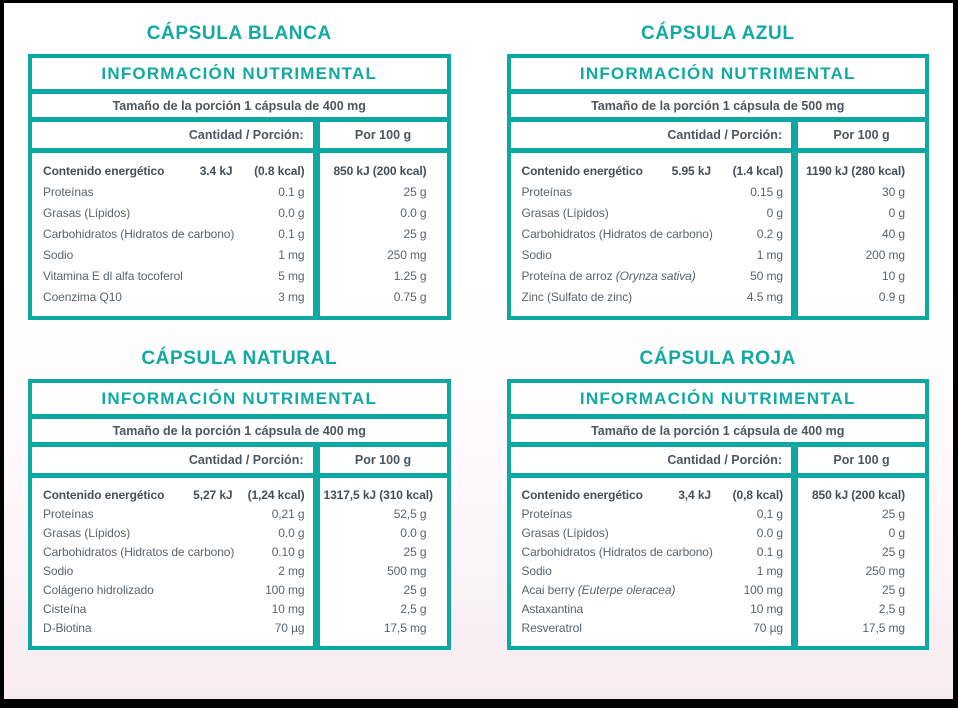 Image resolution: width=958 pixels, height=708 pixels. What do you see at coordinates (568, 276) in the screenshot?
I see `nutrient-name: Proteína de arroz` at bounding box center [568, 276].